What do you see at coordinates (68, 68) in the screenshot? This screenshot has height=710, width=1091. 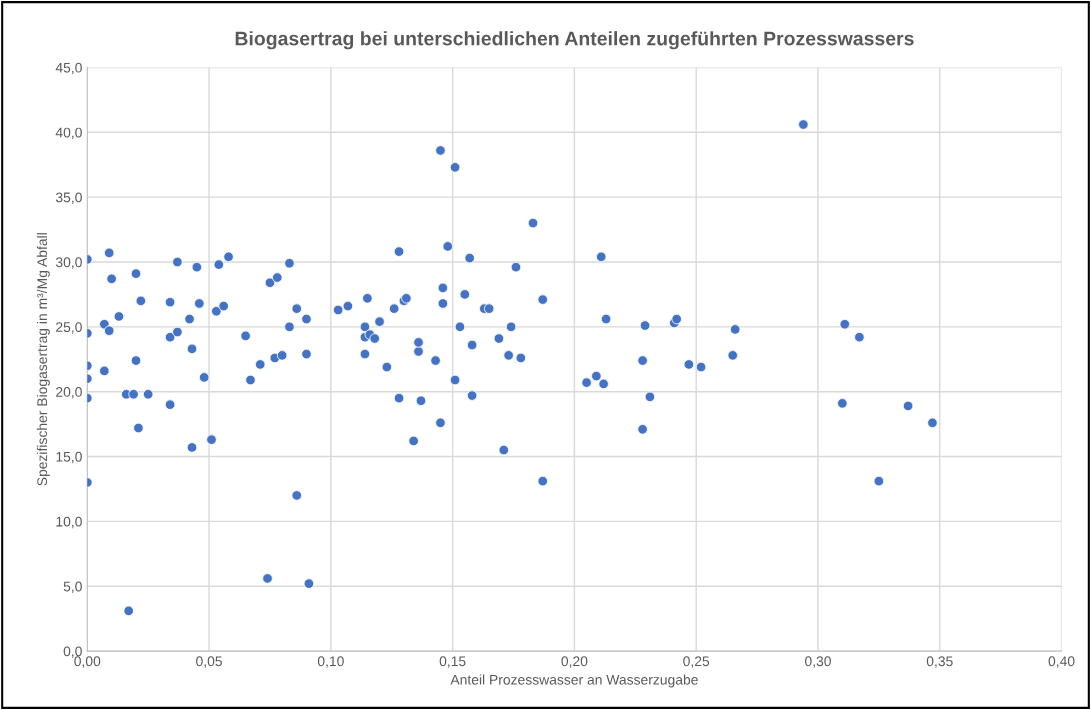 I see `y-tick-label: 45,0` at bounding box center [68, 68].